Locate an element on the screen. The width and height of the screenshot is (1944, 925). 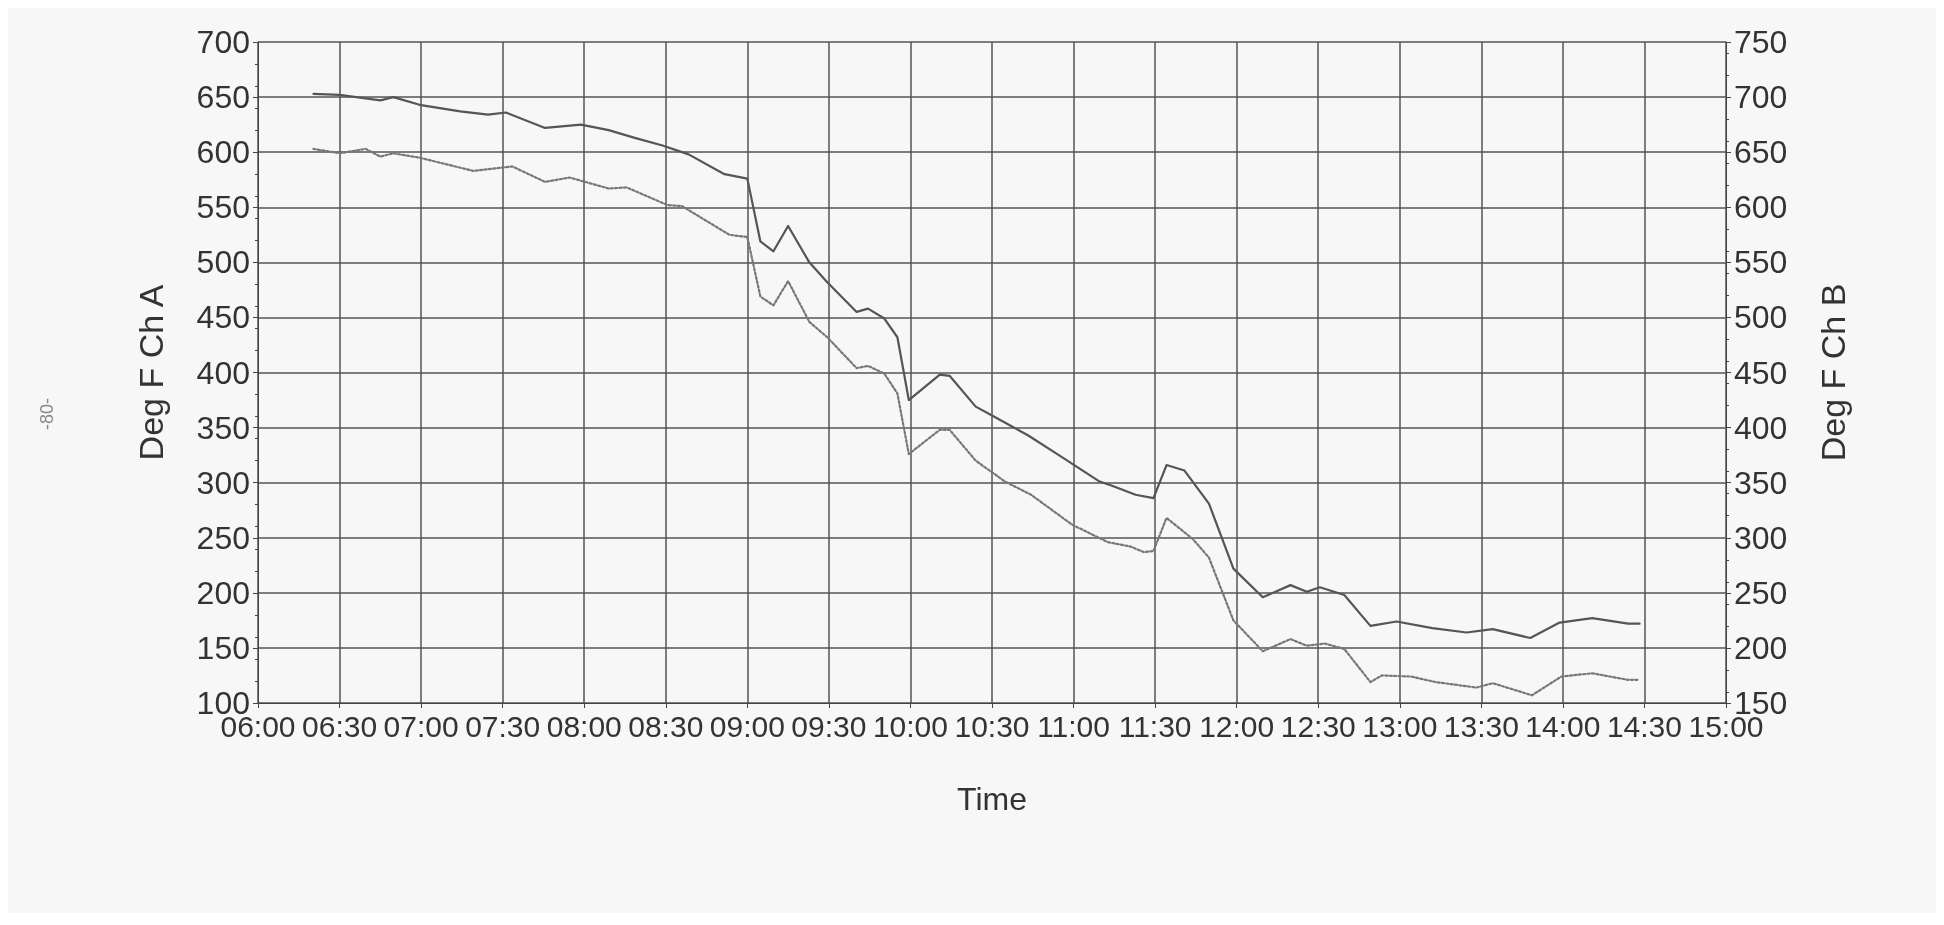
y-tick-label: 600 is located at coordinates (223, 152).